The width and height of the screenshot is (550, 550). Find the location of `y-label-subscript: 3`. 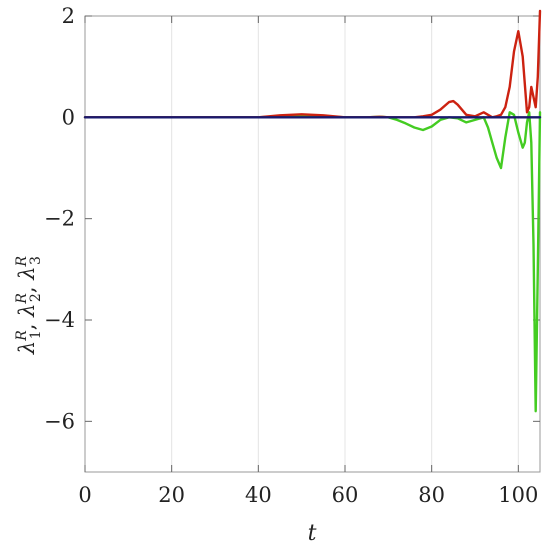

y-label-subscript: 3 is located at coordinates (36, 260).